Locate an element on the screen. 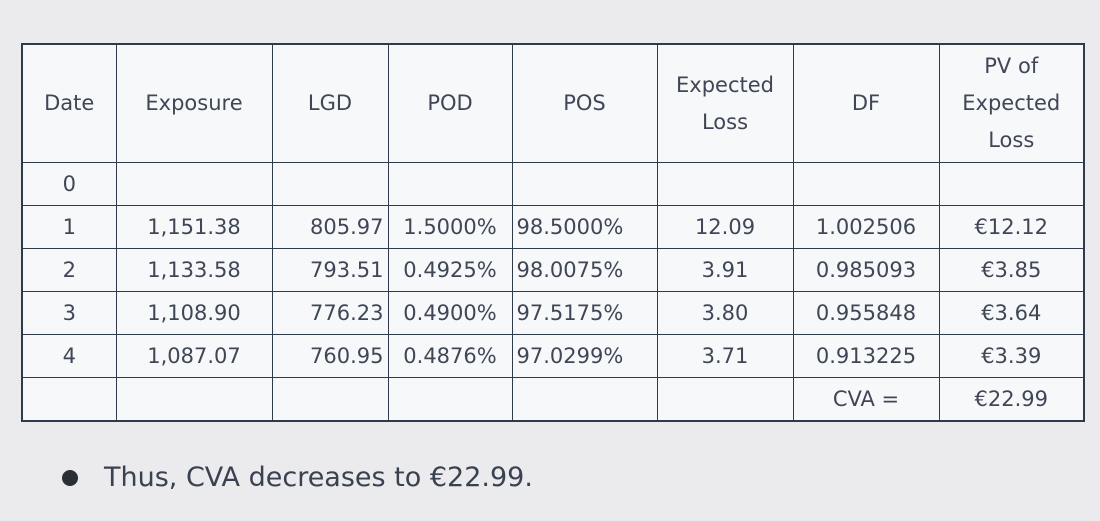  cva-label: CVA = is located at coordinates (866, 399).